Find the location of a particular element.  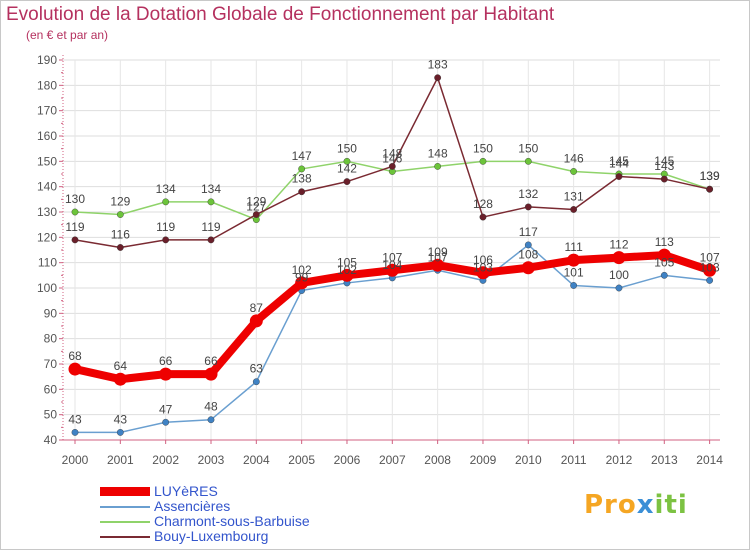

data-label-luy-res: 68 is located at coordinates (75, 356).